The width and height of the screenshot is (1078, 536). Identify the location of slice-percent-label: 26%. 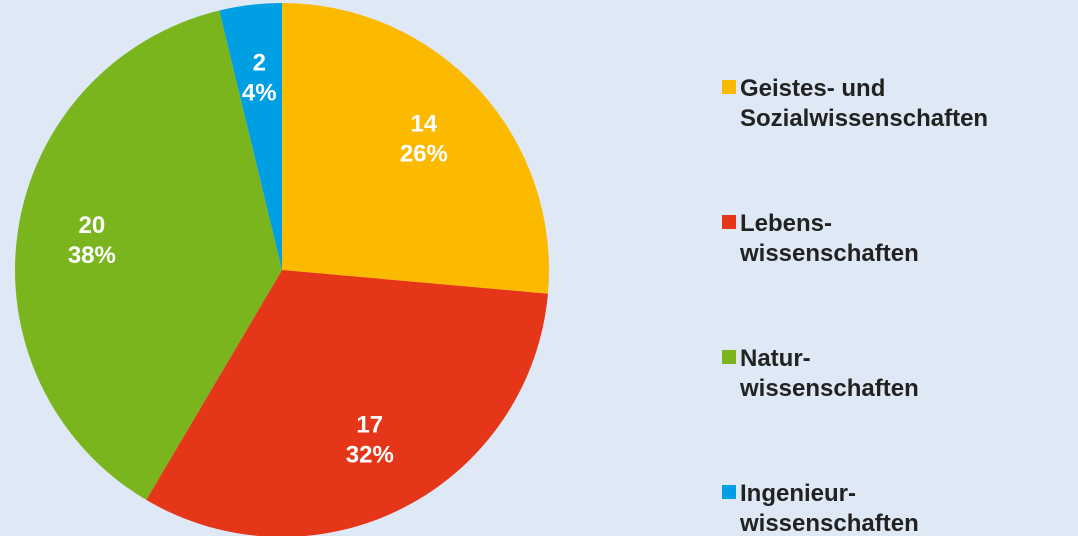
(424, 154).